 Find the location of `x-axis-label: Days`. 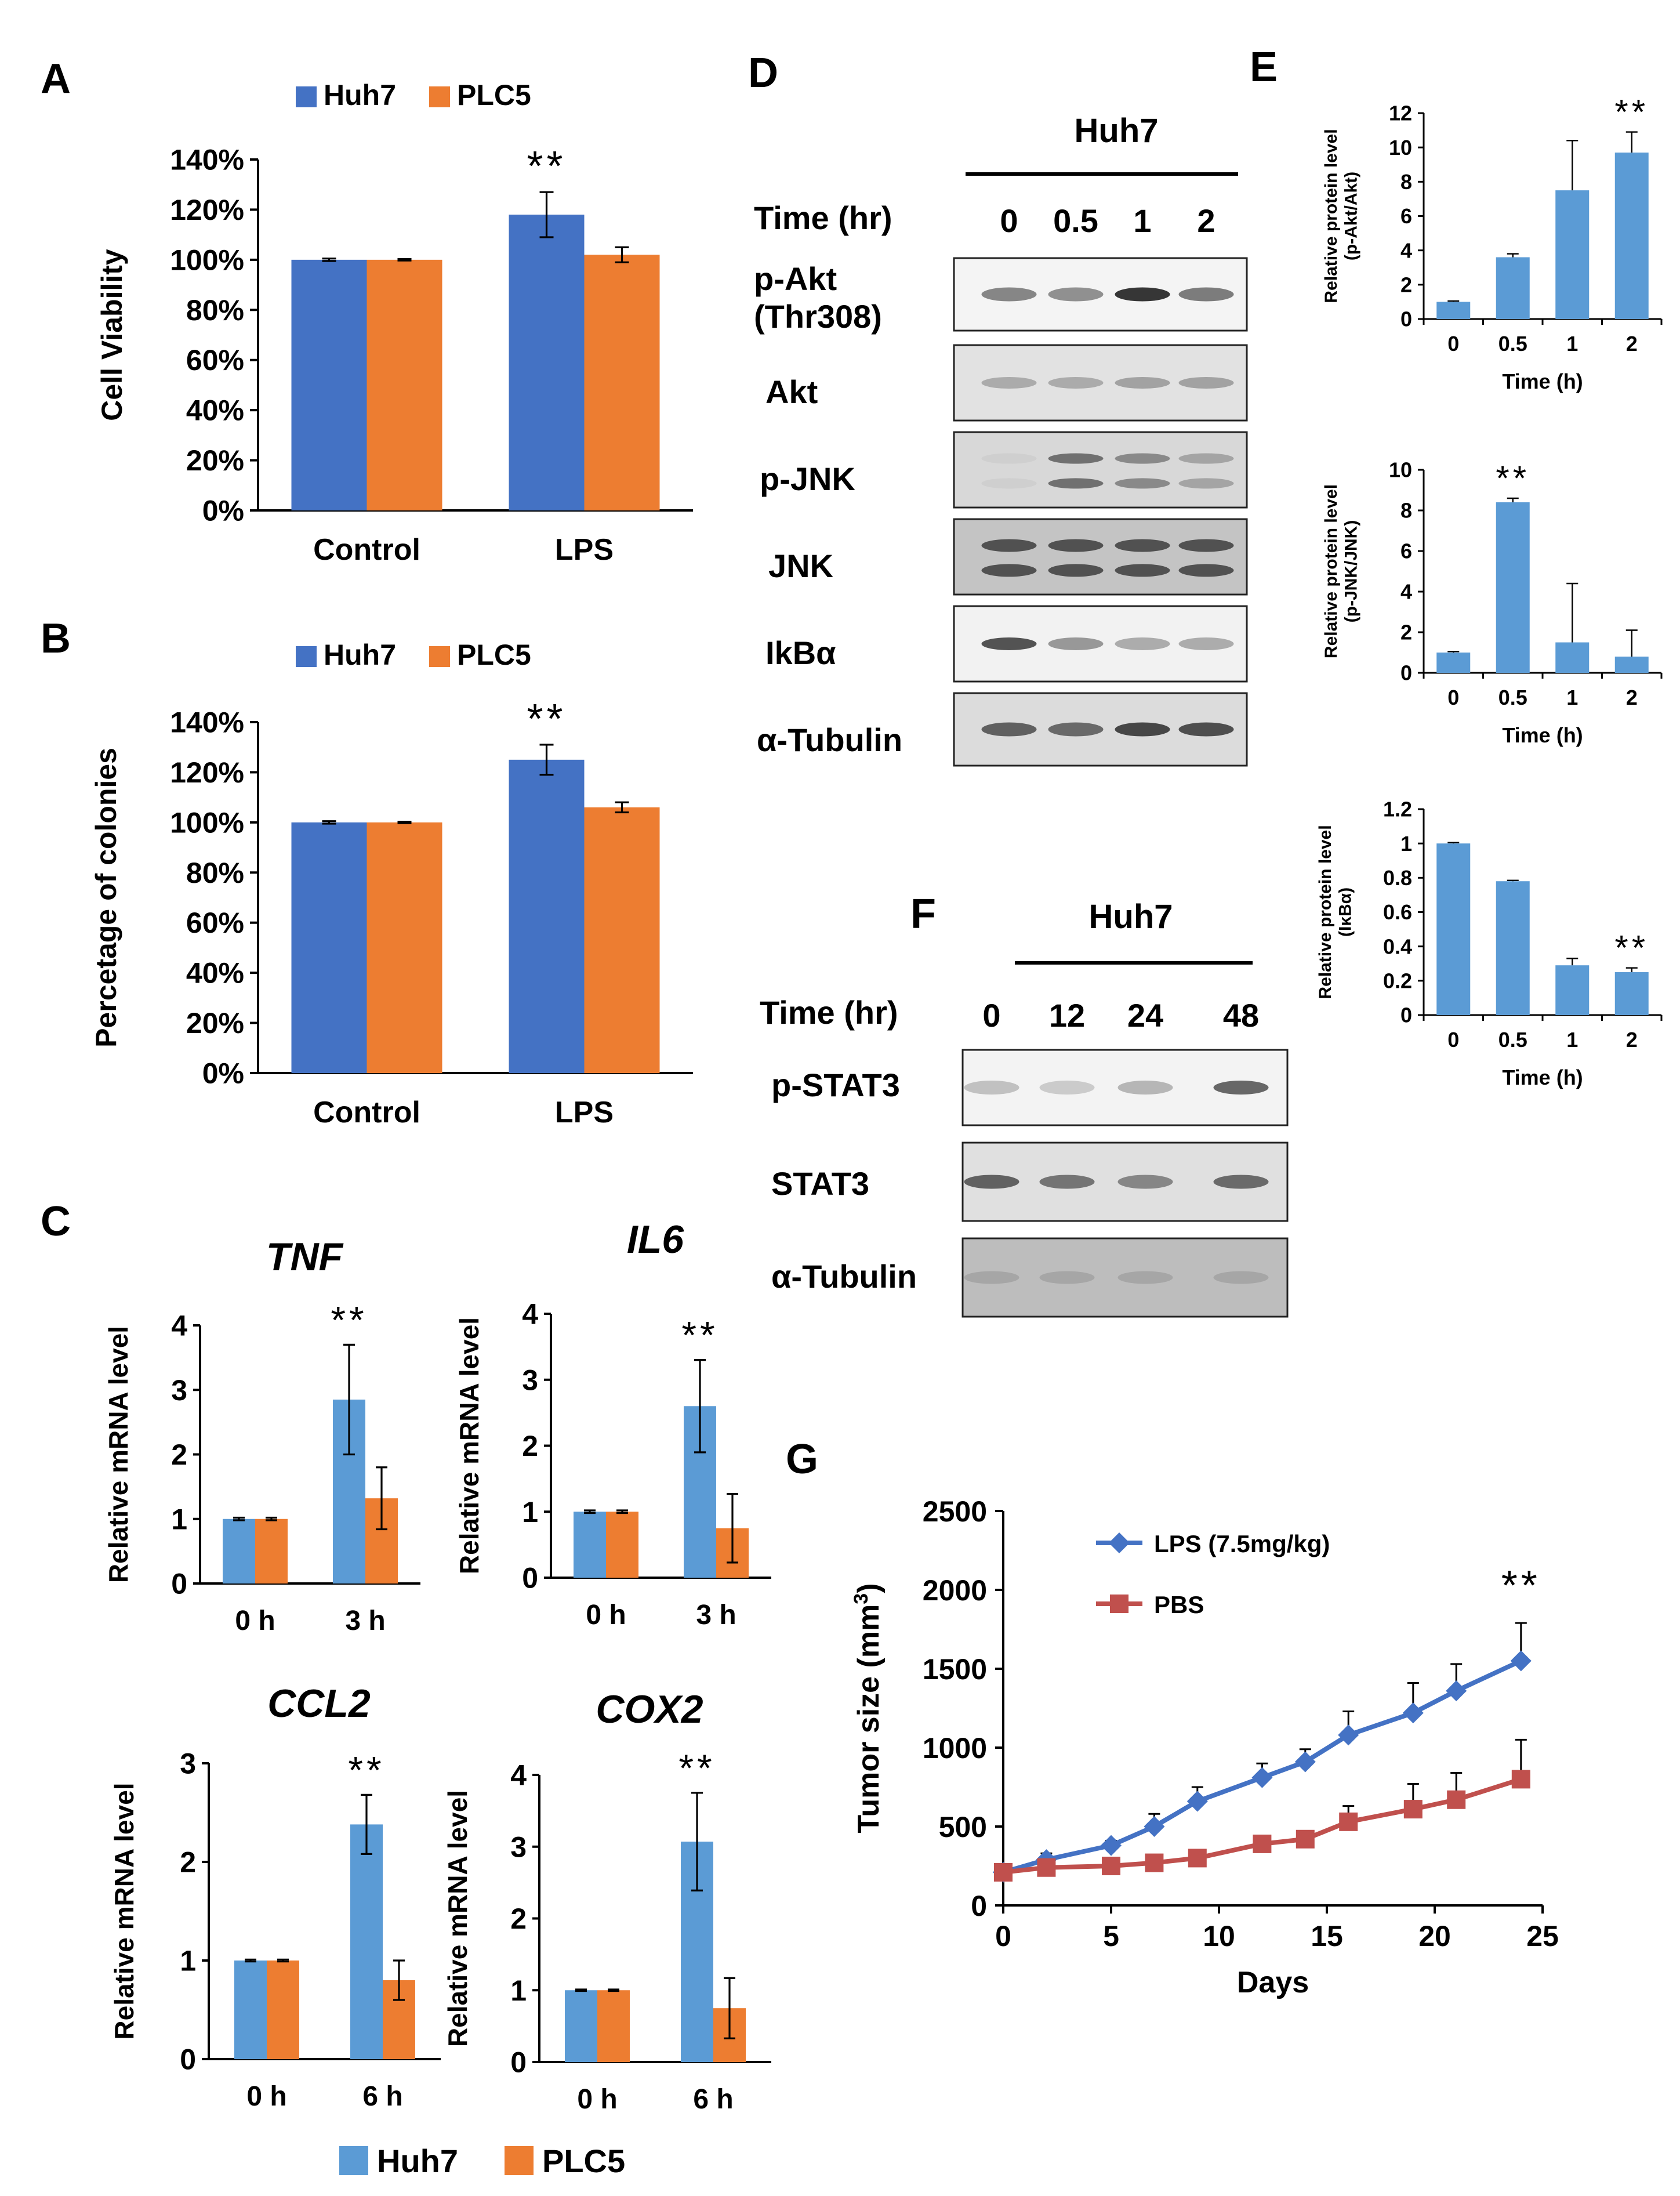

x-axis-label: Days is located at coordinates (1273, 1982).